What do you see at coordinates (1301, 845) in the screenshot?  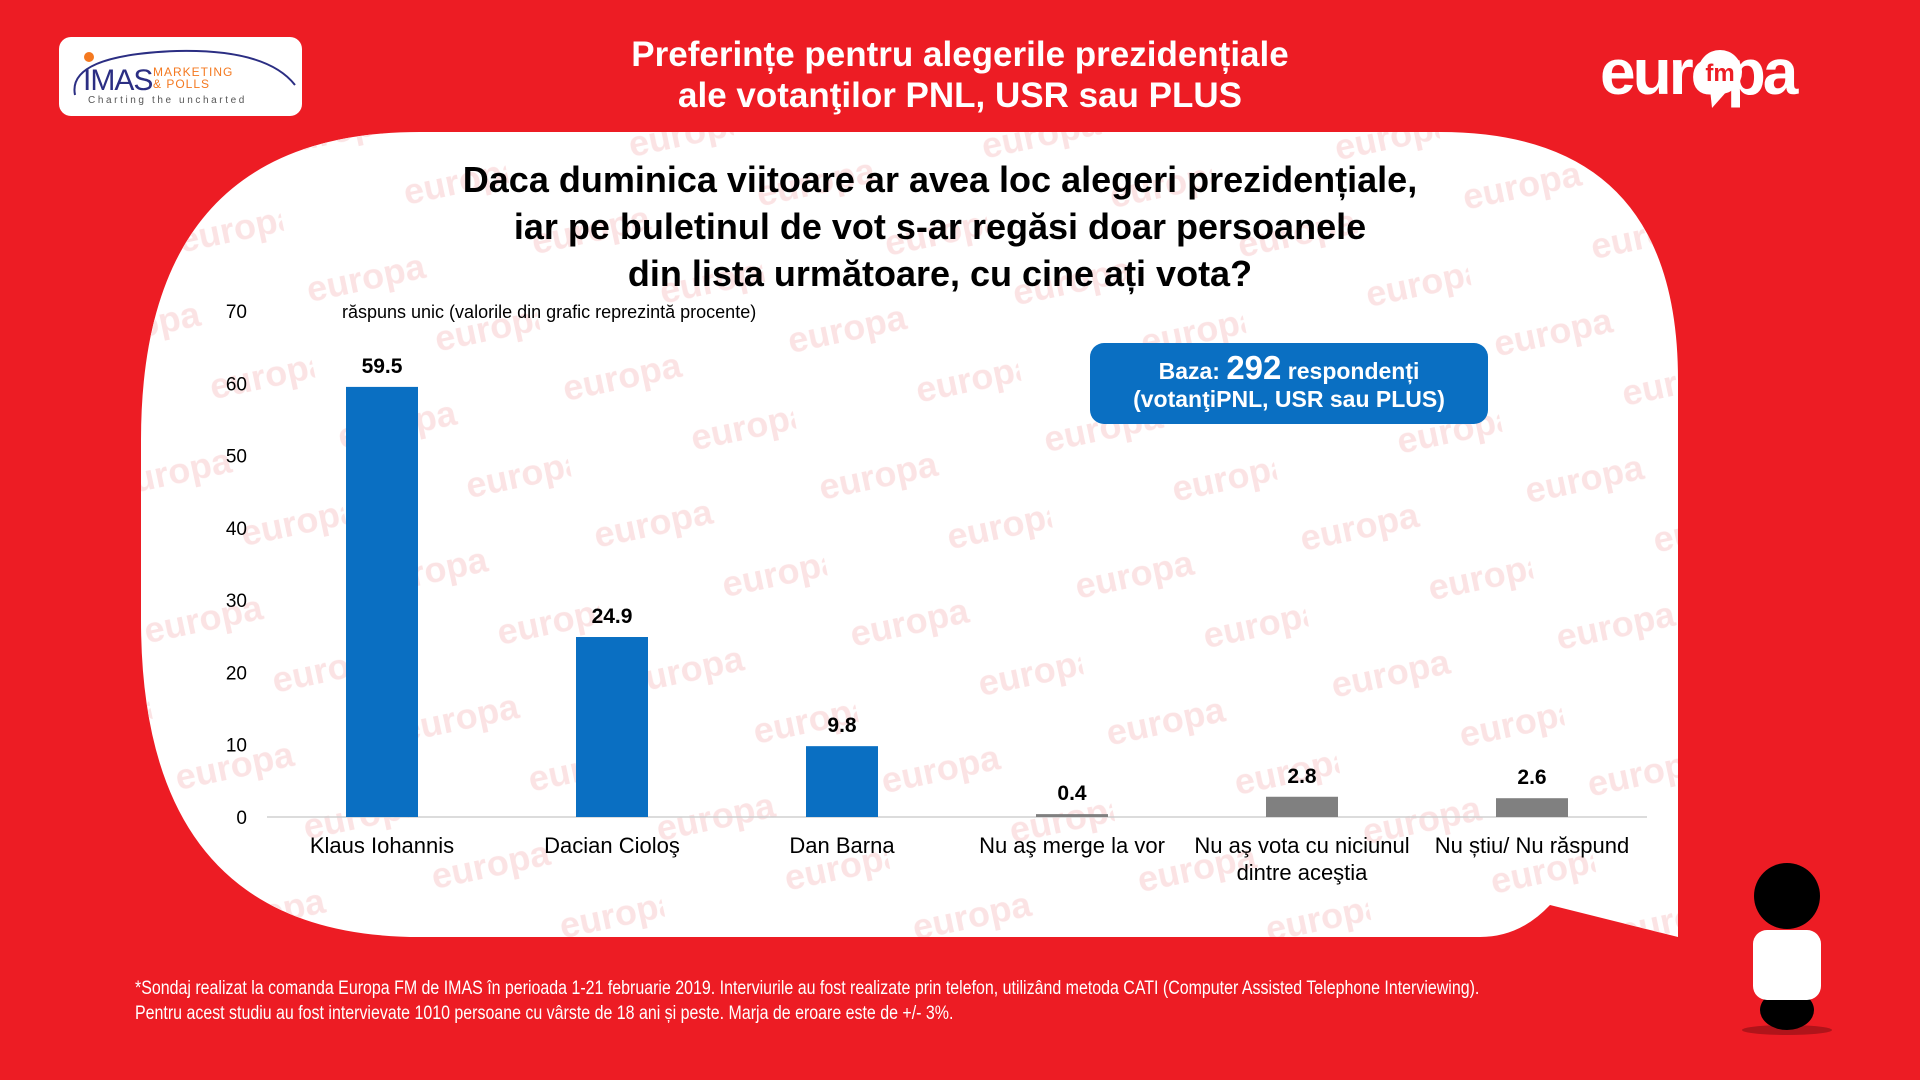 I see `category-label: Nu aş vota cu niciunul` at bounding box center [1301, 845].